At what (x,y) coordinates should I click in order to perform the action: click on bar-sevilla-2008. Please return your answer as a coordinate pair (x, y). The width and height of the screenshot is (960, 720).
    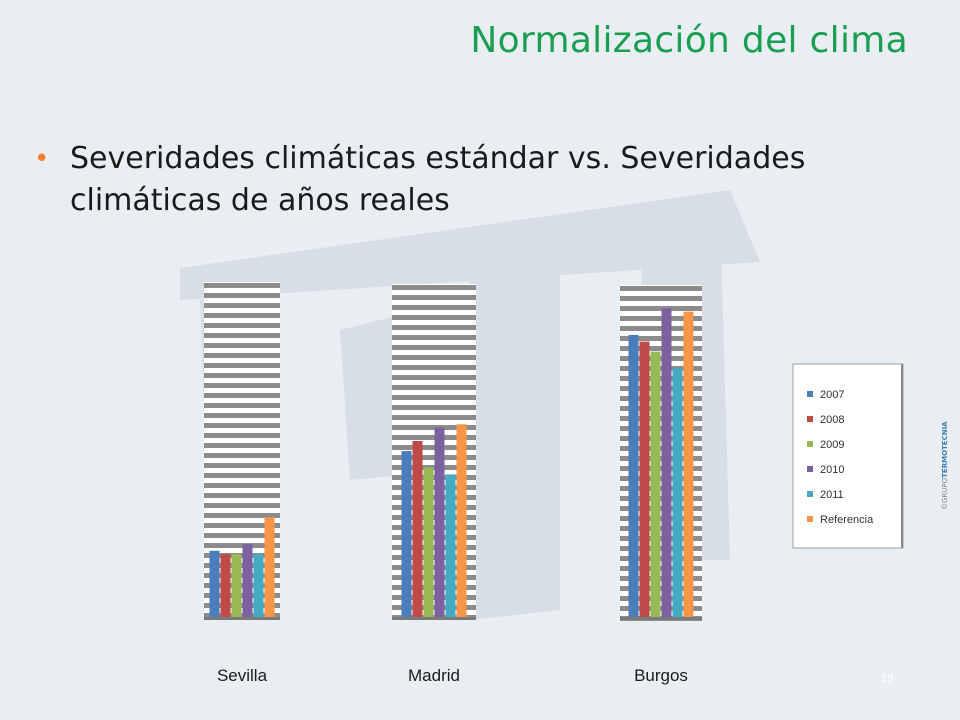
    Looking at the image, I should click on (225, 586).